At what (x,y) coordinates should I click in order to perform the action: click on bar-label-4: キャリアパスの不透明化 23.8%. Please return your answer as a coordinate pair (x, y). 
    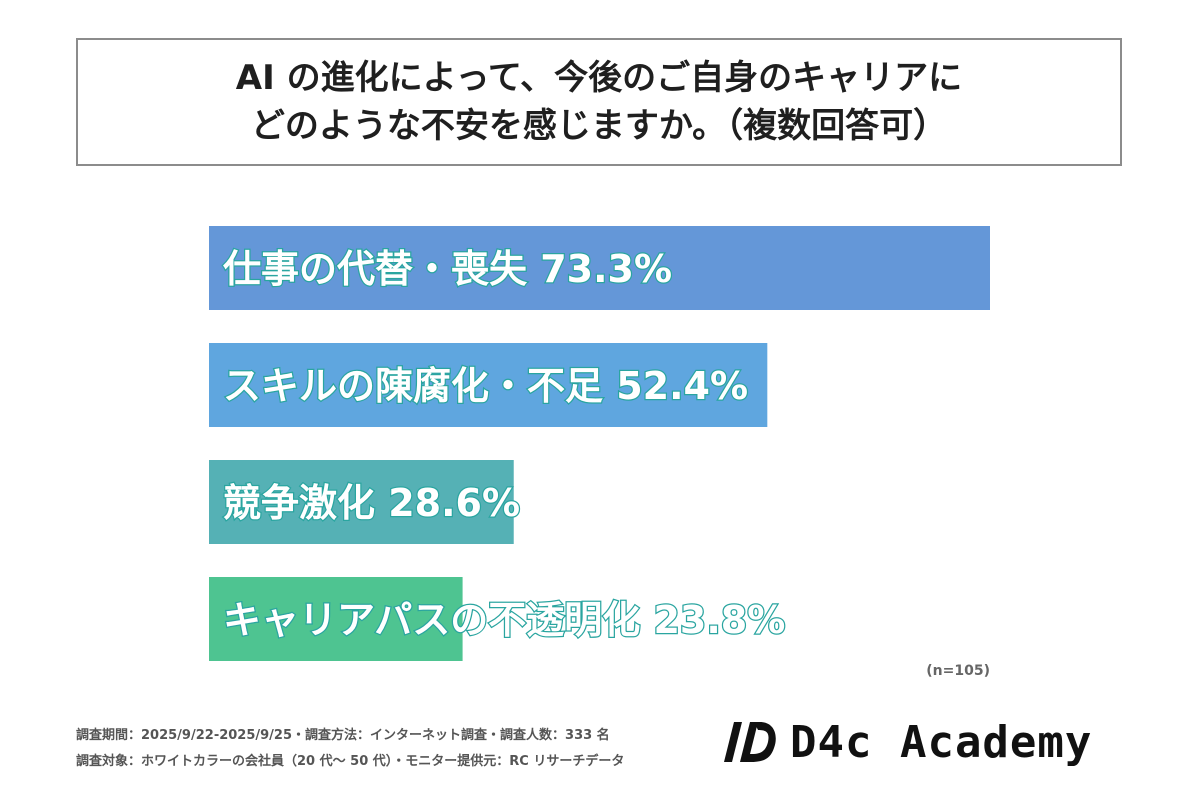
    Looking at the image, I should click on (504, 620).